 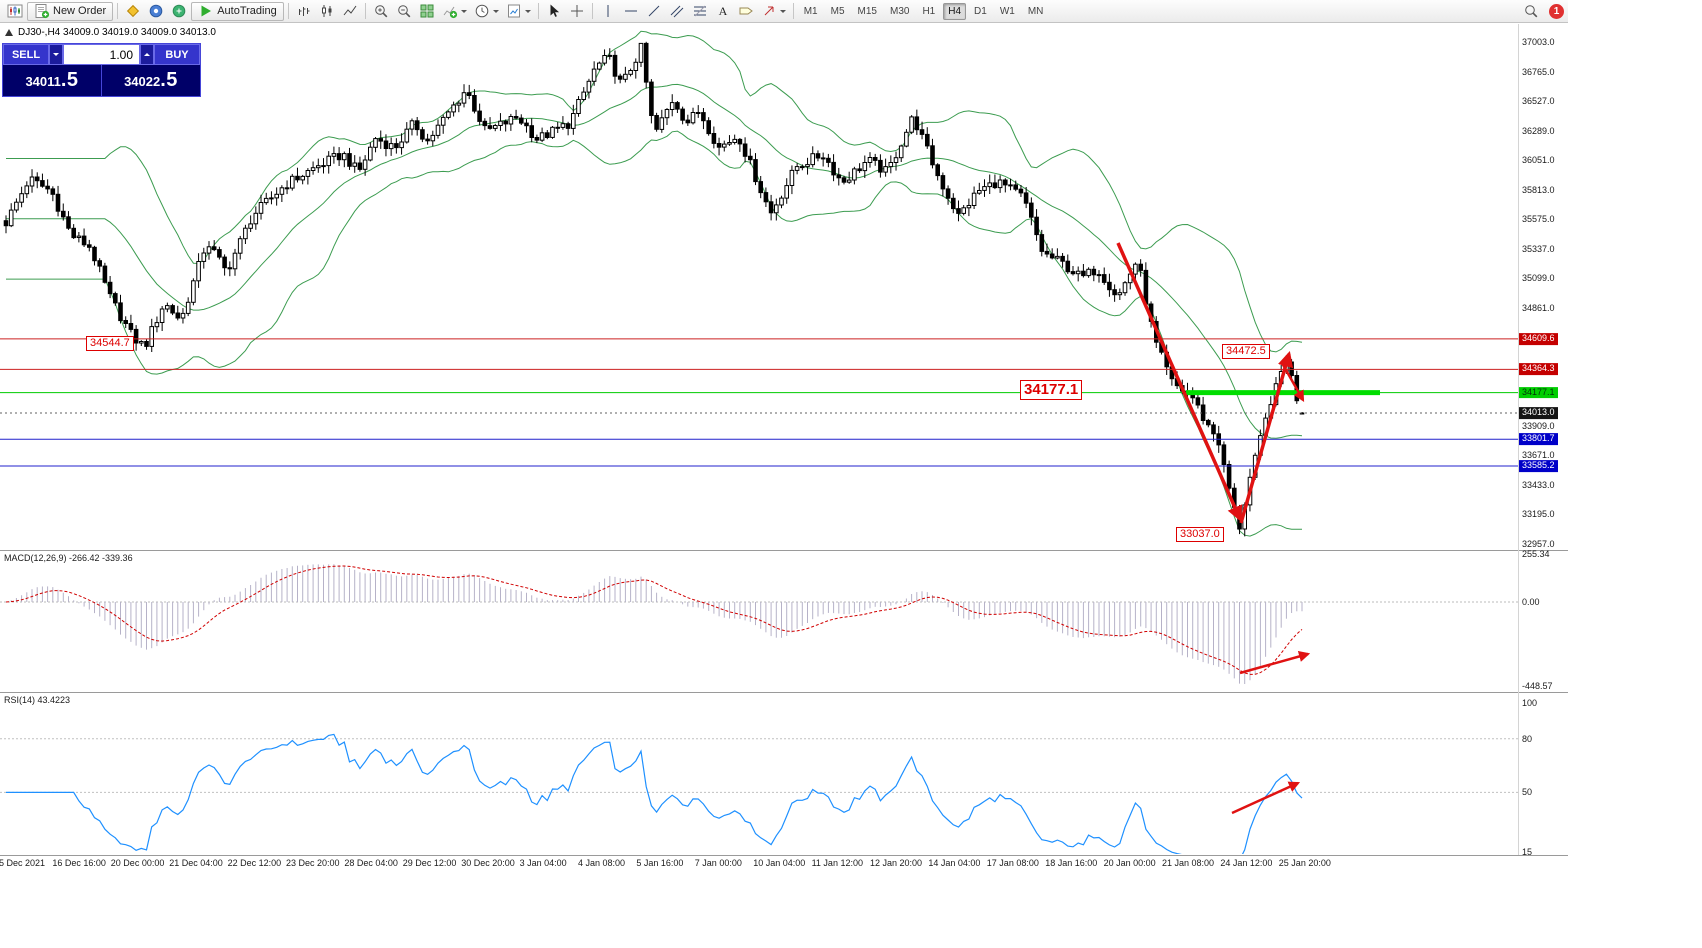 What do you see at coordinates (577, 11) in the screenshot?
I see `crosshair-button` at bounding box center [577, 11].